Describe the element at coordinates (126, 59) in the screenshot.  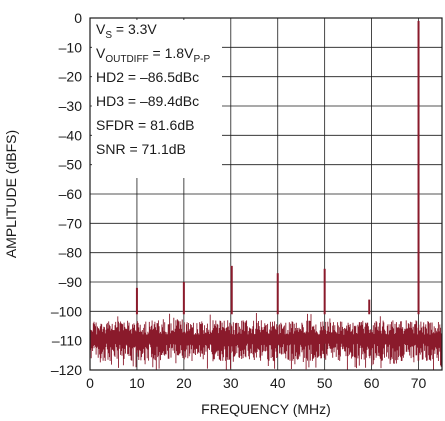
I see `annotation-subscript: OUTDIFF` at that location.